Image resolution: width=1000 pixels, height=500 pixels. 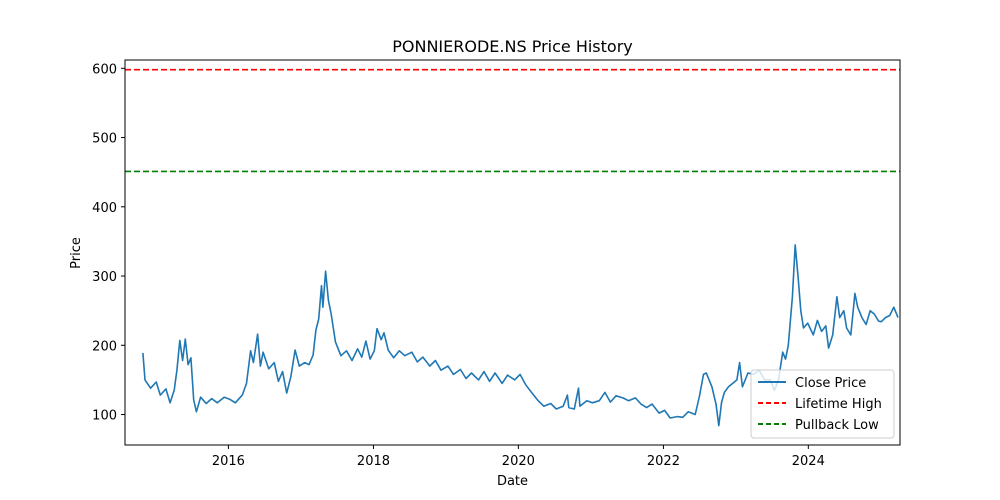 I want to click on x-tick-label: 2024, so click(x=808, y=461).